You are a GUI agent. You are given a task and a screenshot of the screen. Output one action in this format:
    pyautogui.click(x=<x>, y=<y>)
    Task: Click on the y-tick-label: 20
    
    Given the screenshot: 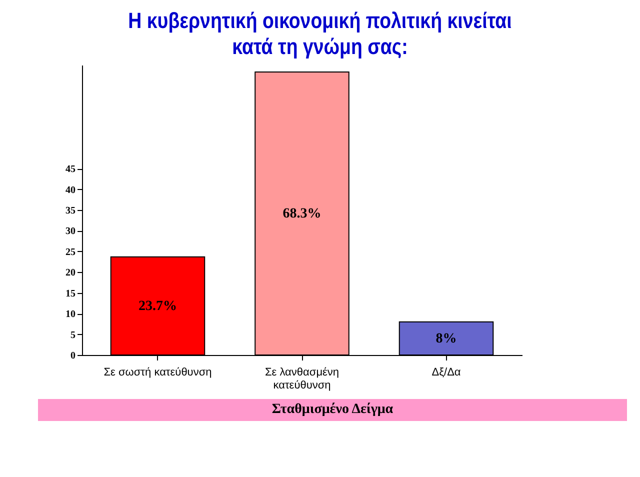 What is the action you would take?
    pyautogui.click(x=71, y=273)
    